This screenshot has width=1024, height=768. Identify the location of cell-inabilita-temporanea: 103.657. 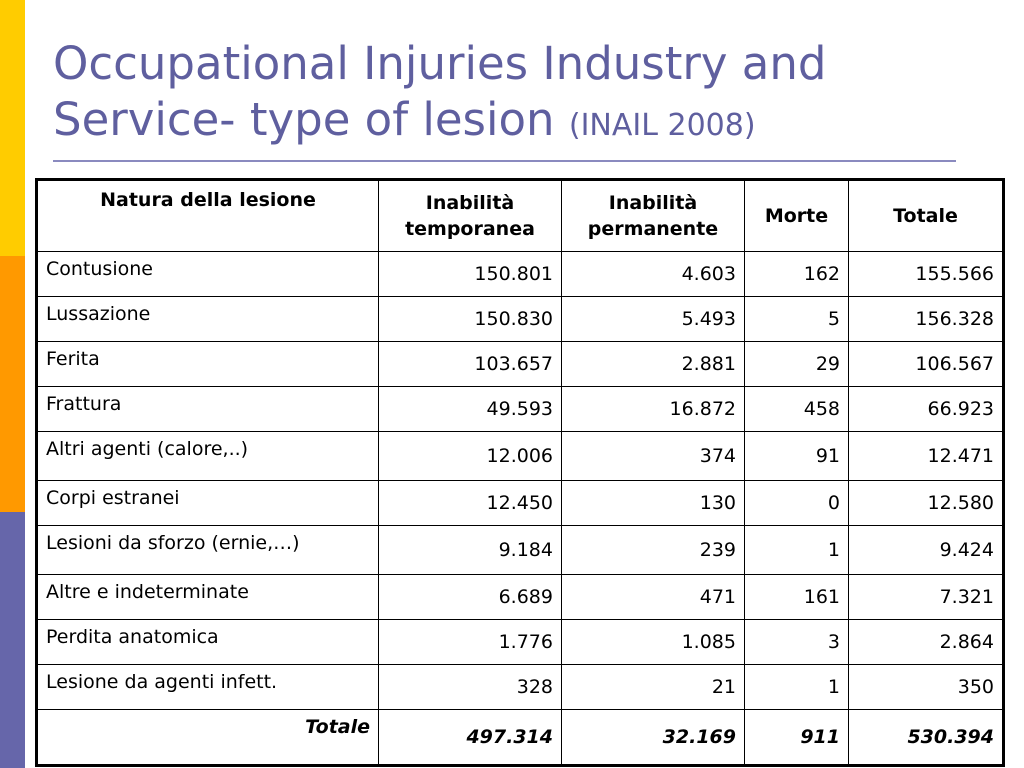
(470, 364).